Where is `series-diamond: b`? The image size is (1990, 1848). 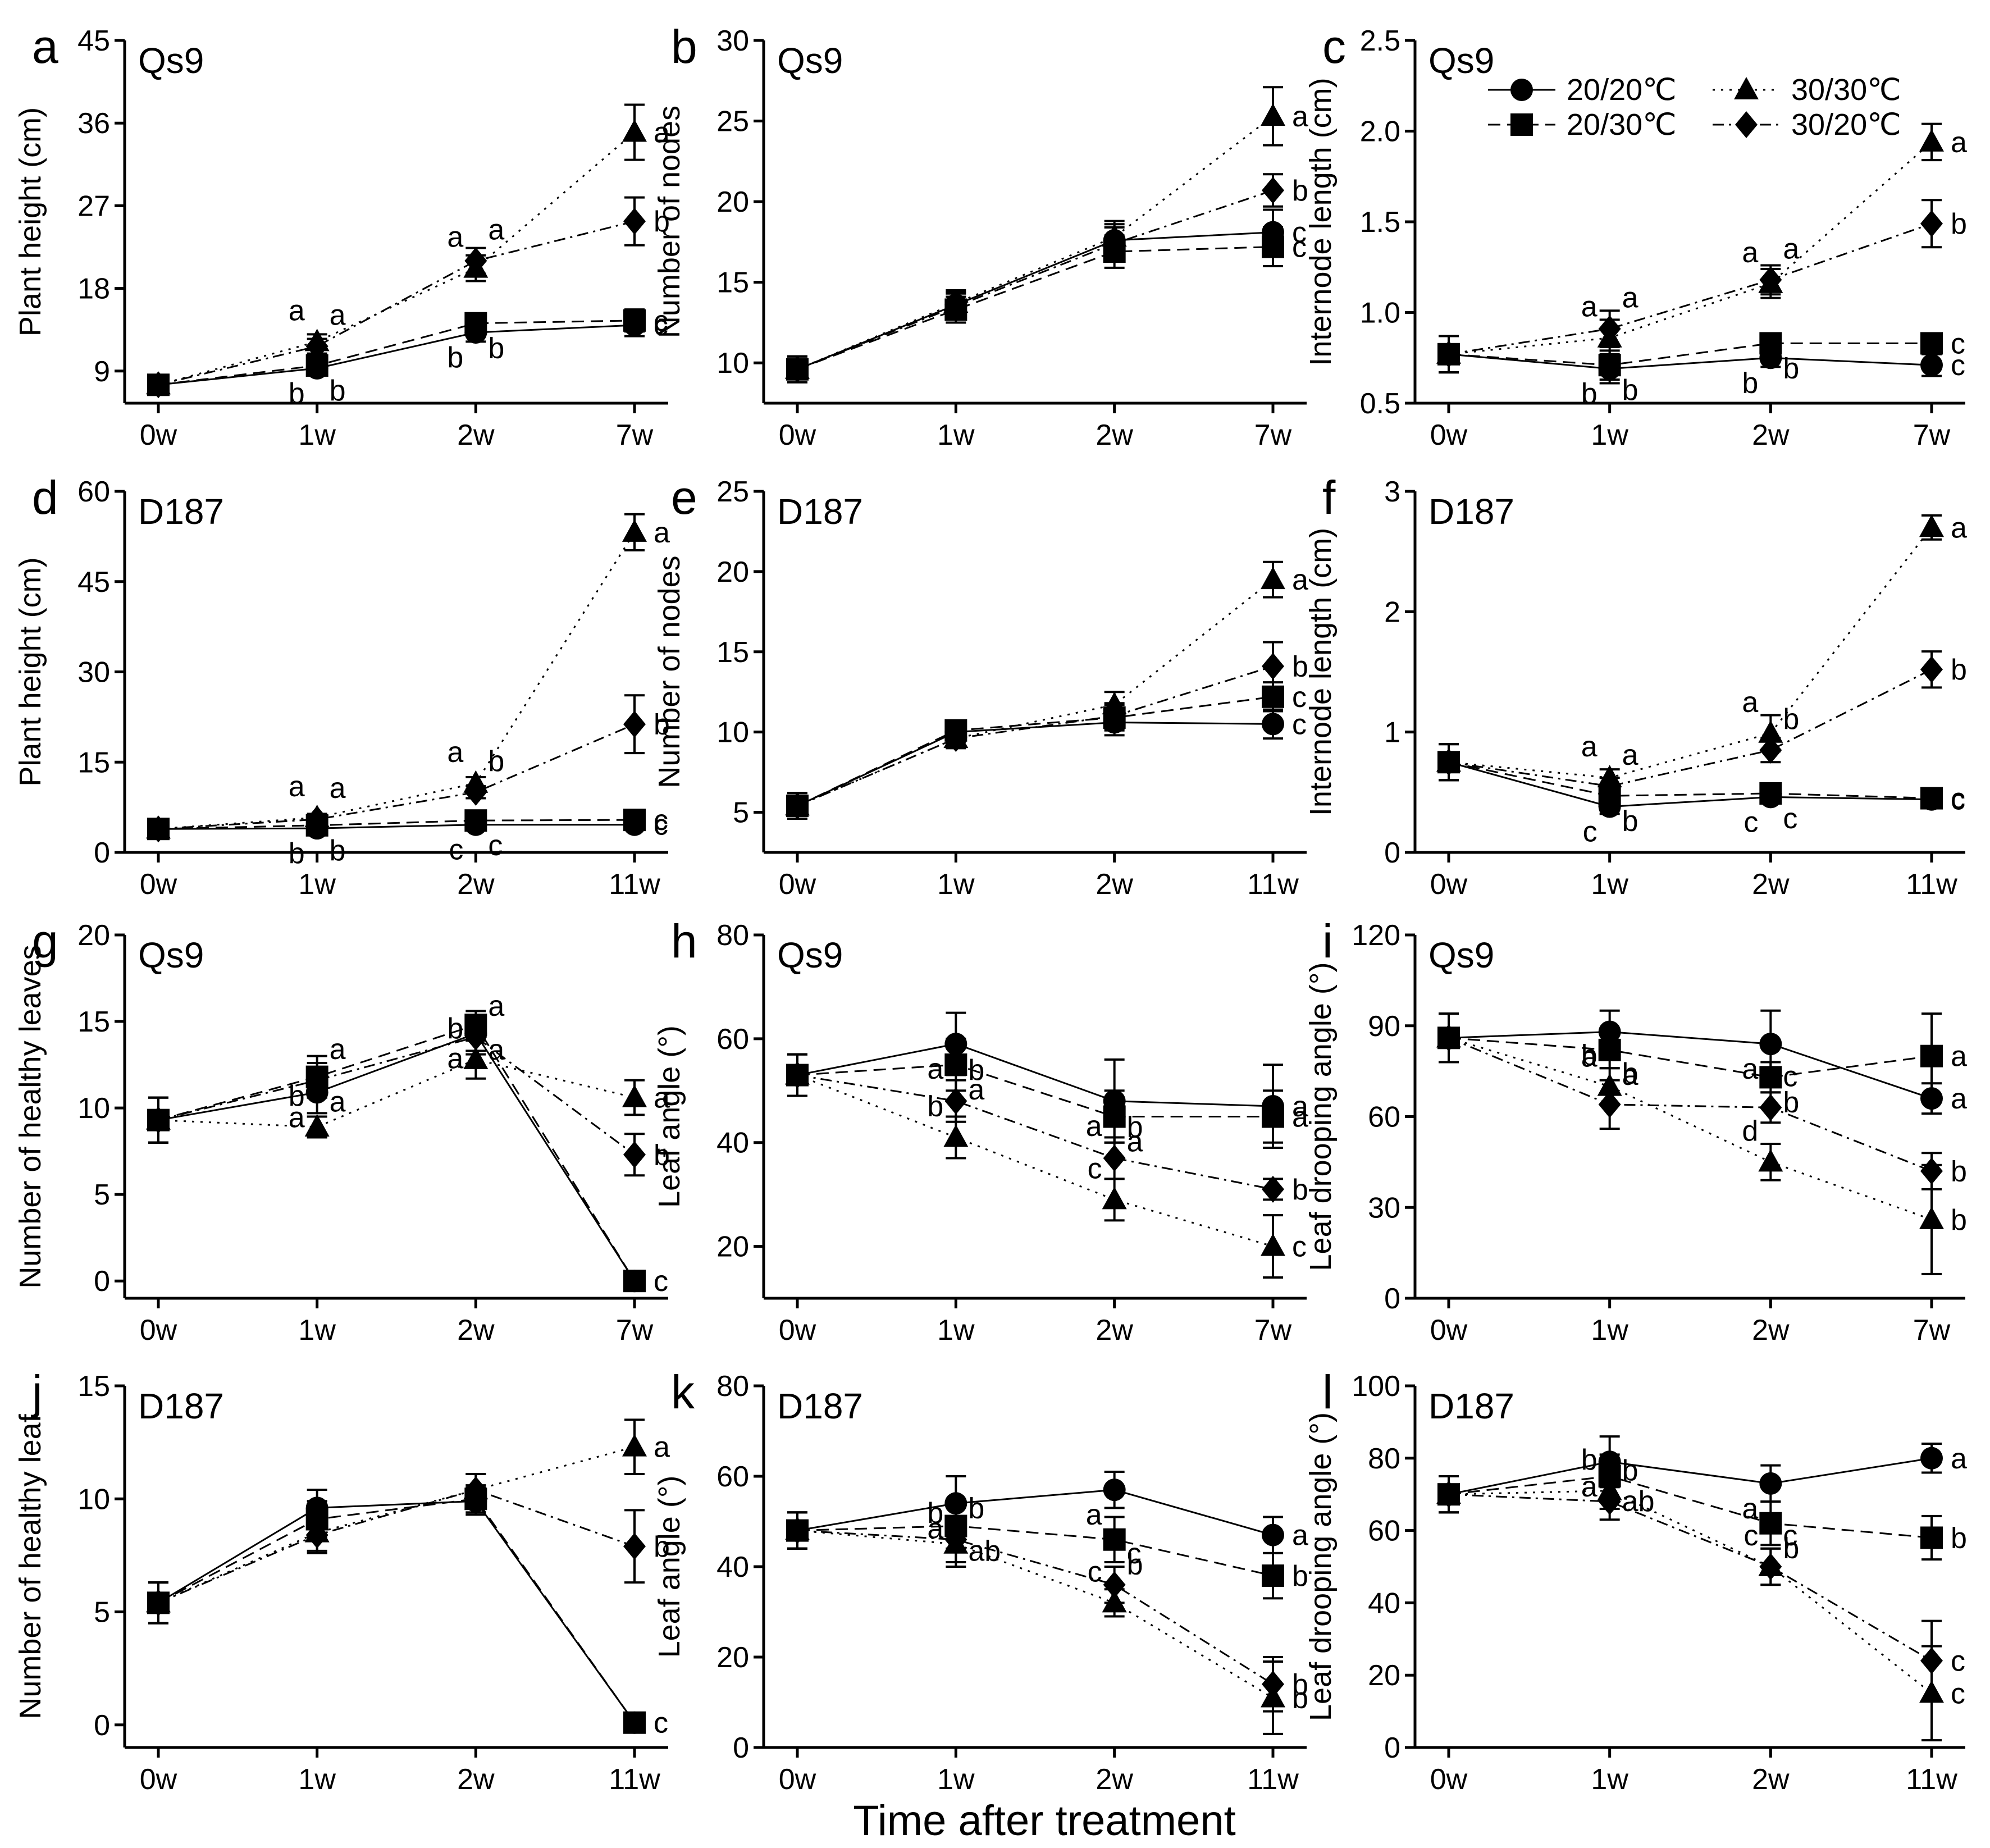
series-diamond: b is located at coordinates (1047, 730).